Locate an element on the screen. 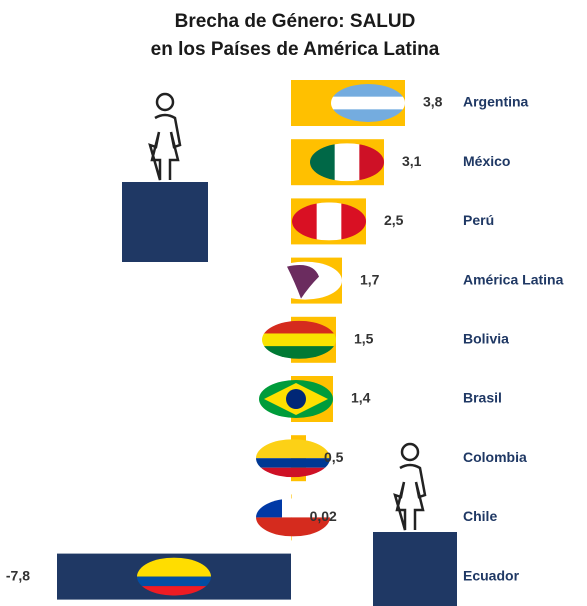 This screenshot has height=606, width=587. pedestal-right is located at coordinates (415, 569).